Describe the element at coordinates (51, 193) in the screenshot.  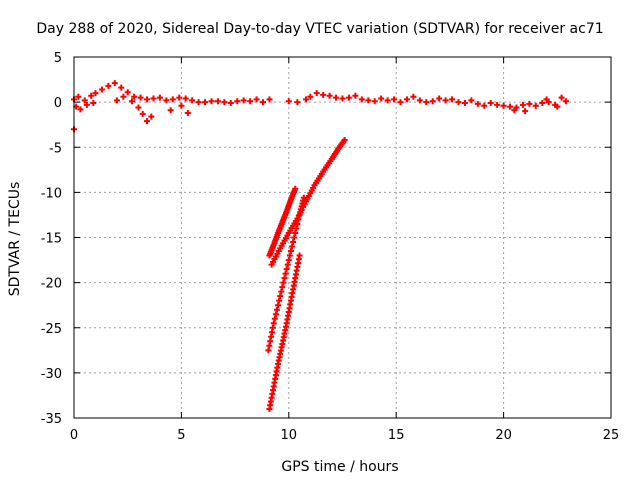
I see `y-tick-label: -10` at that location.